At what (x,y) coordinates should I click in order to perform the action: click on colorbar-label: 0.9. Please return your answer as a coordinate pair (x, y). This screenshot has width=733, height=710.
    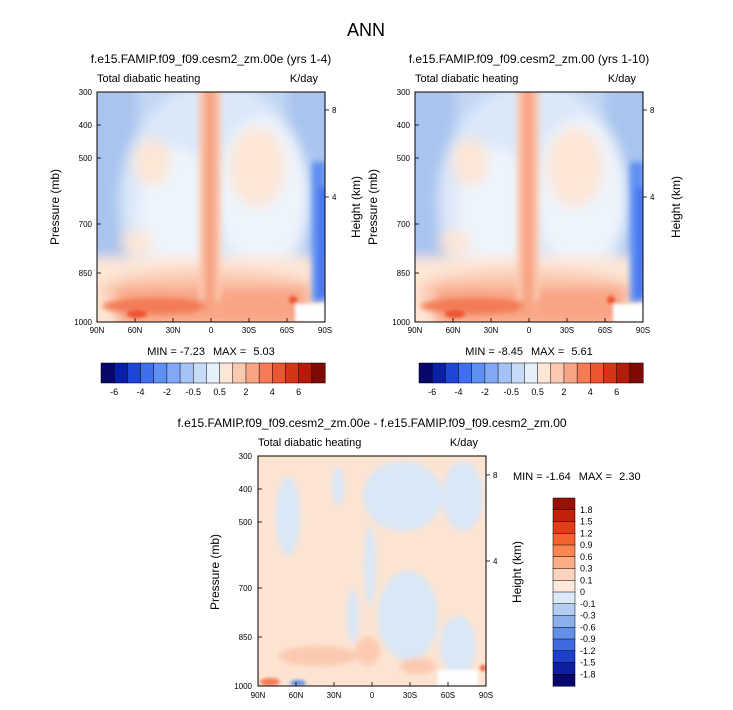
    Looking at the image, I should click on (586, 545).